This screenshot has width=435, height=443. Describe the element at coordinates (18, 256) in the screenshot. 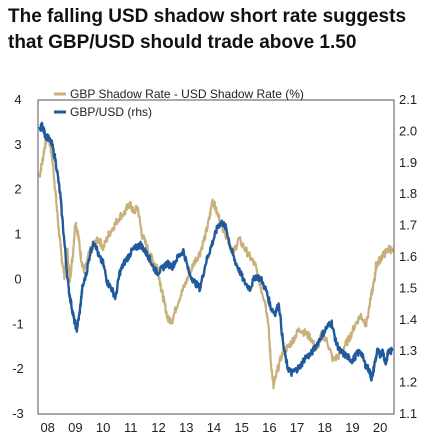

I see `left-axis: 4 3 2 1 0 -1 -2 -3` at that location.